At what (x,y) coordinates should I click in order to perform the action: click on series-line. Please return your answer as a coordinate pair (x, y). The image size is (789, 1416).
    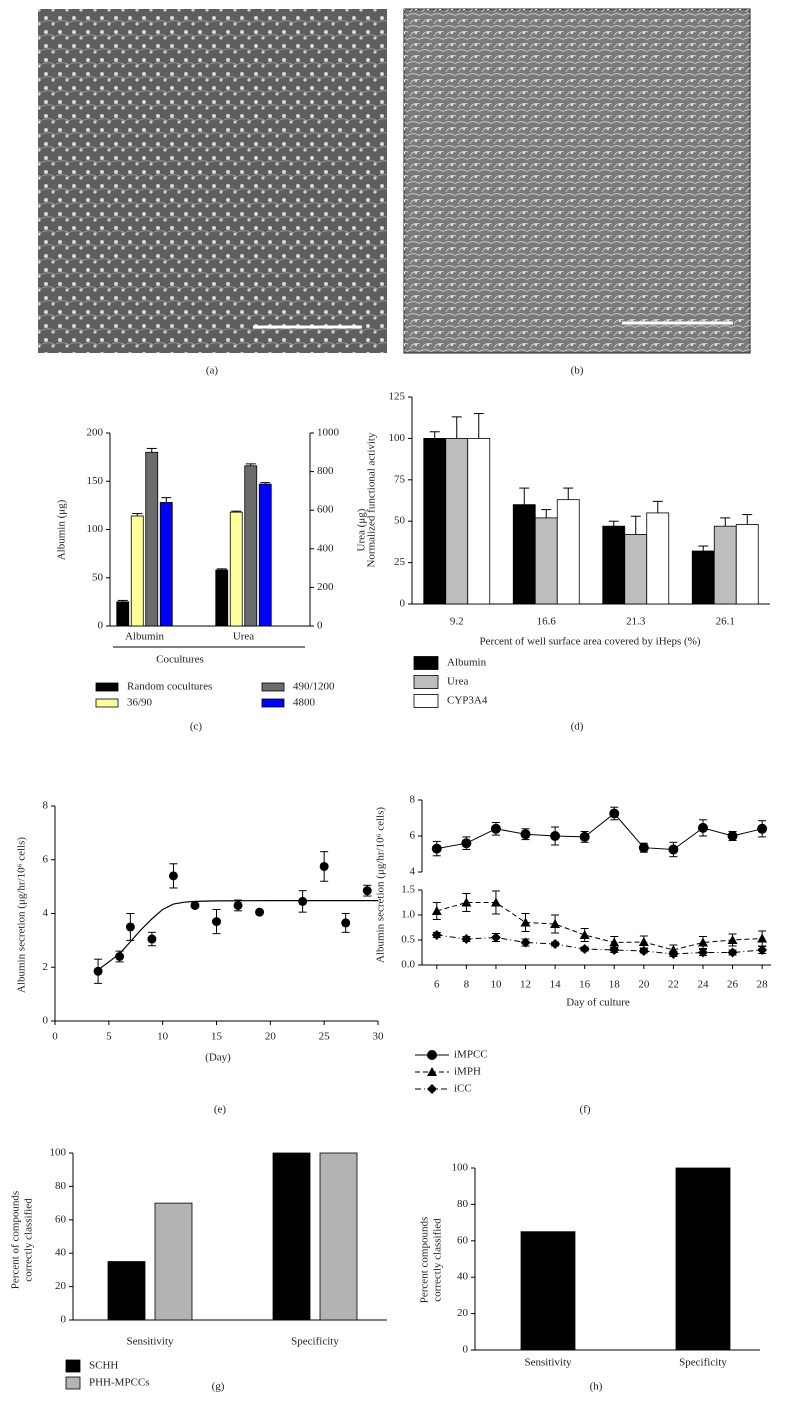
    Looking at the image, I should click on (599, 944).